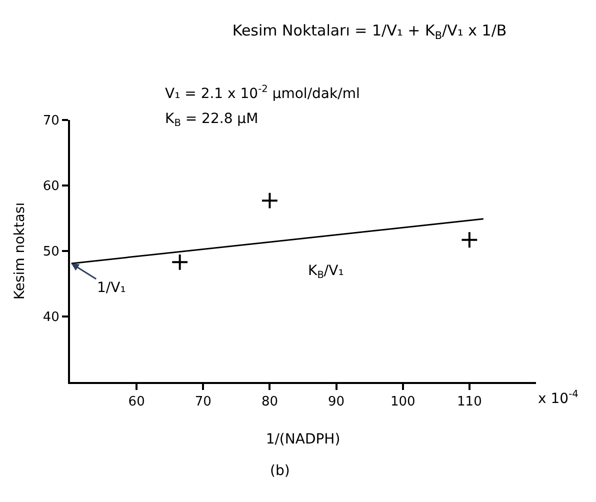  I want to click on text: (b), so click(280, 471).